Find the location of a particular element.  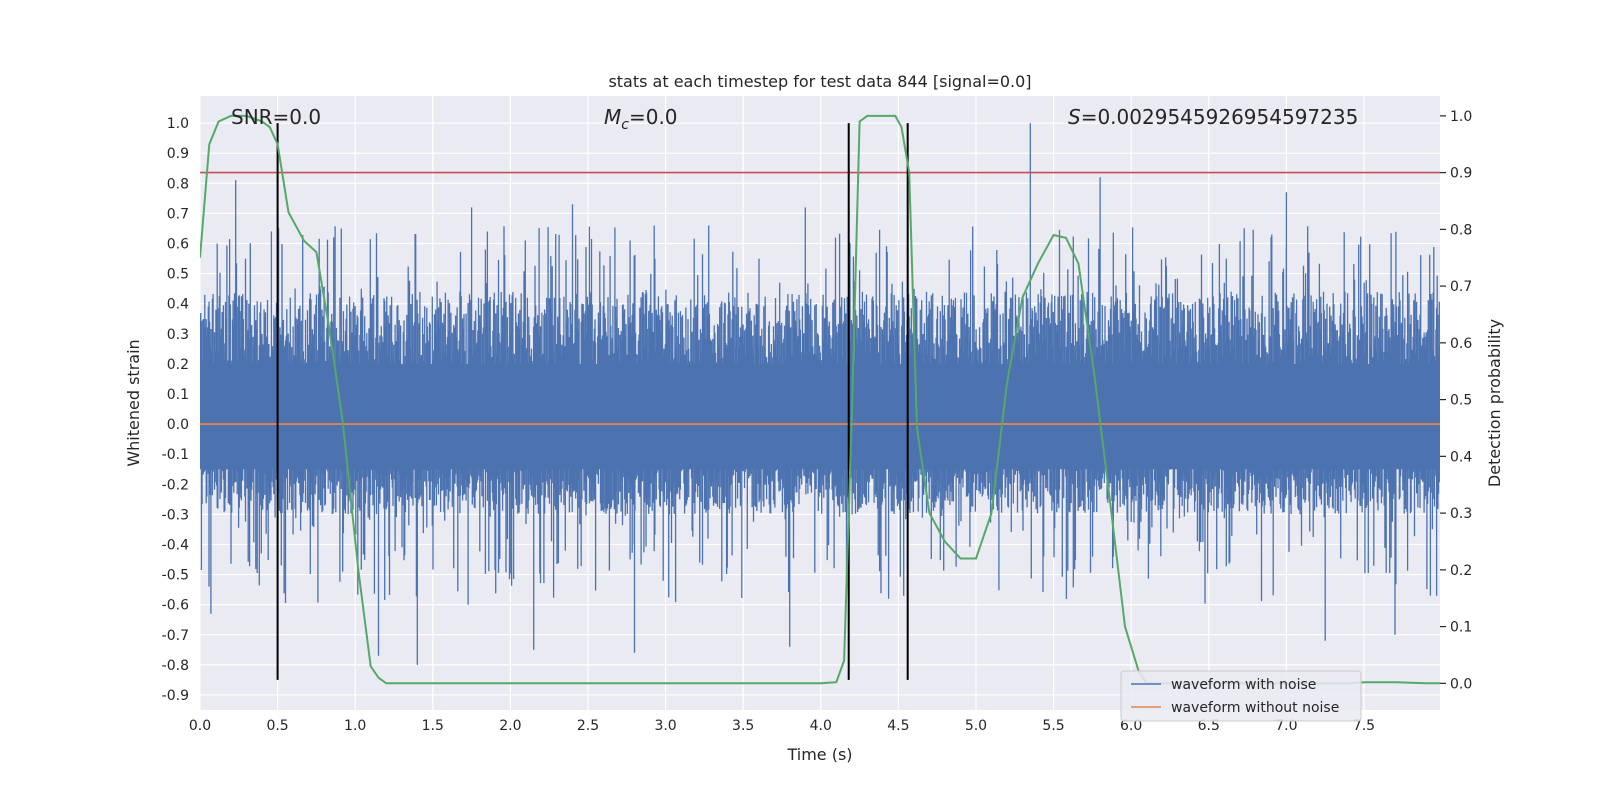

y-right-tick-label: 0.7 is located at coordinates (1461, 287).